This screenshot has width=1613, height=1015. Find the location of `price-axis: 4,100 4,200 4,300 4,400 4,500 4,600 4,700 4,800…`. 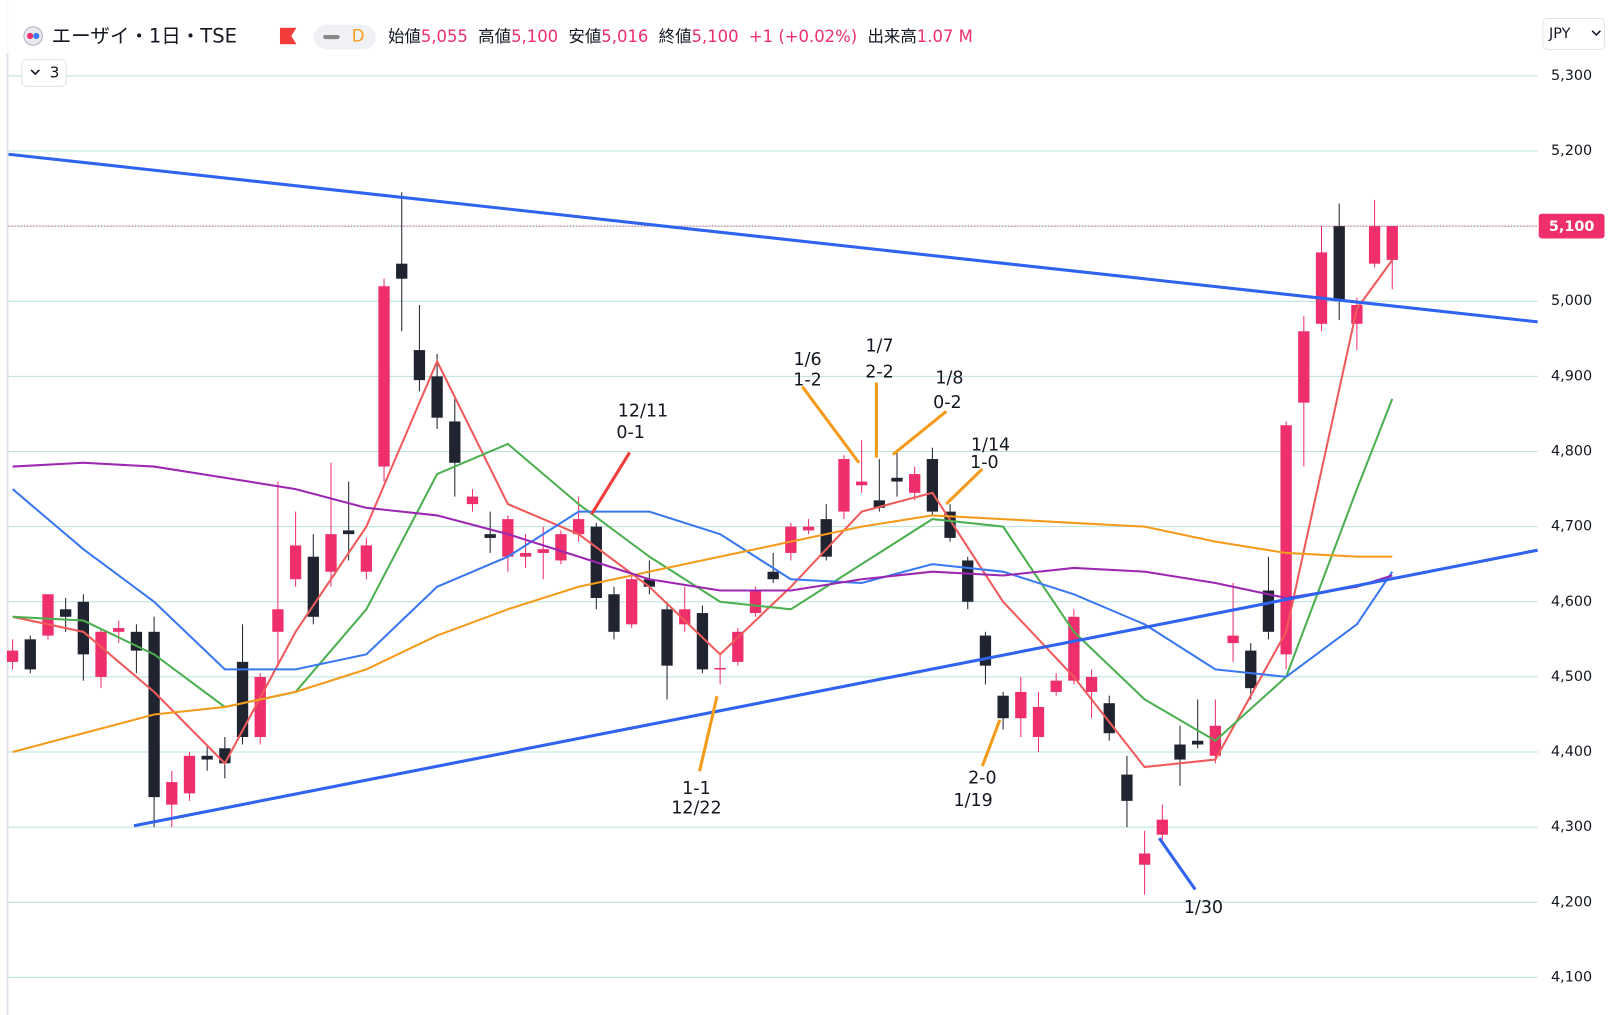

price-axis: 4,100 4,200 4,300 4,400 4,500 4,600 4,700 4,800… is located at coordinates (1571, 526).